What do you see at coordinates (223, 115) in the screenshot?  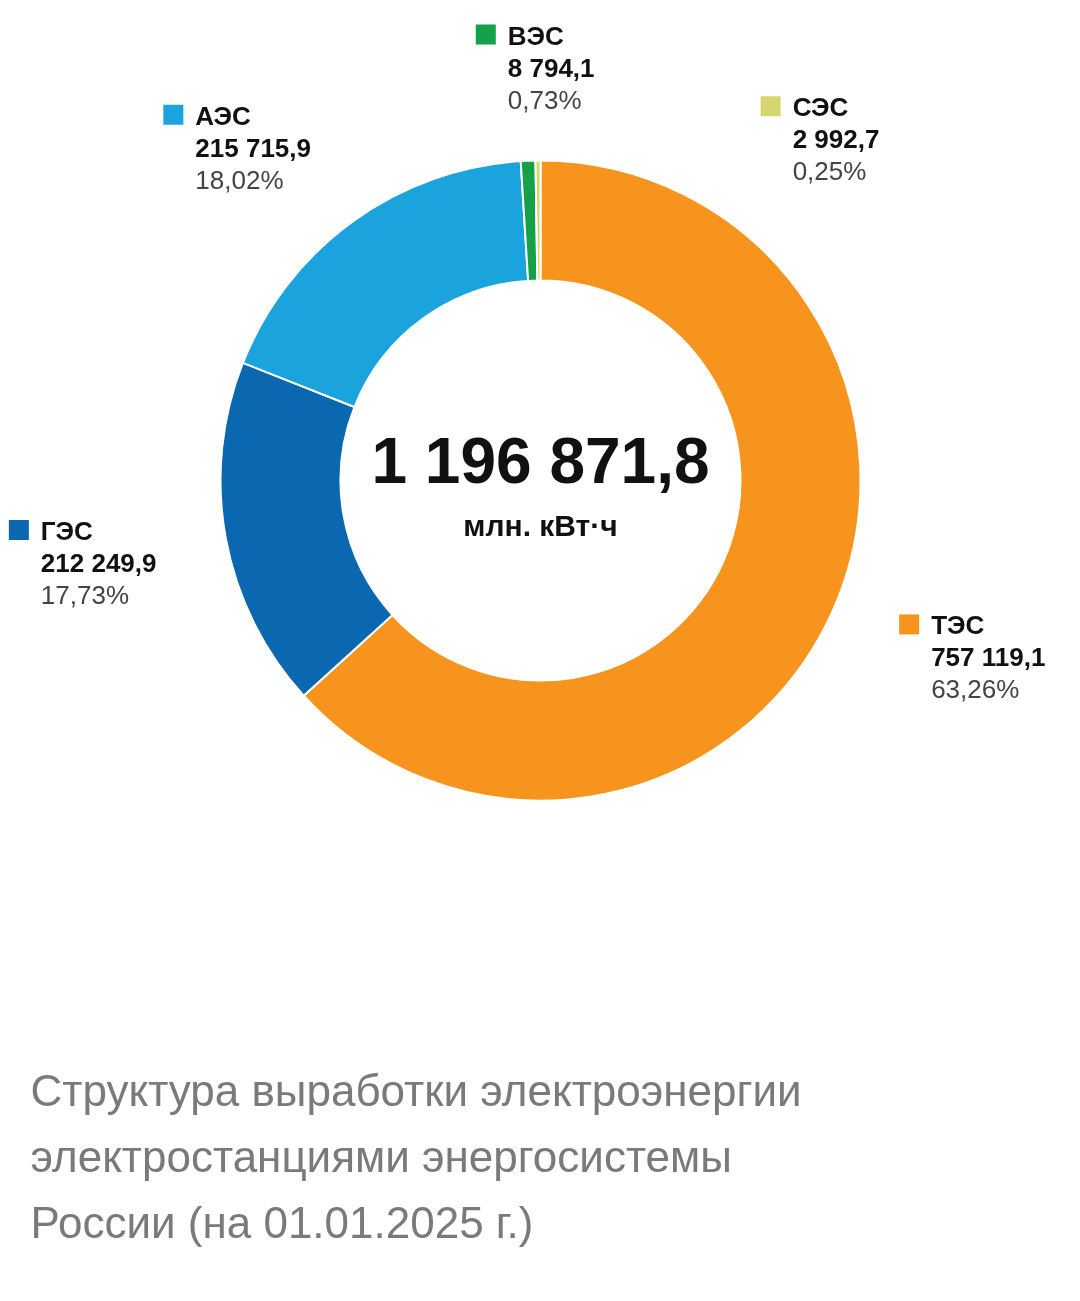 I see `legend-label: АЭС` at bounding box center [223, 115].